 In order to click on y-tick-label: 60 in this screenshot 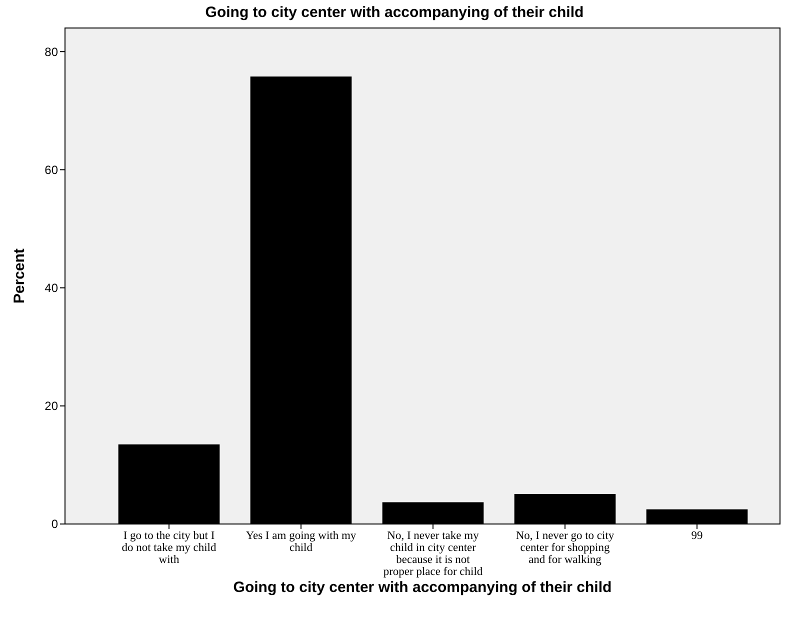, I will do `click(51, 169)`.